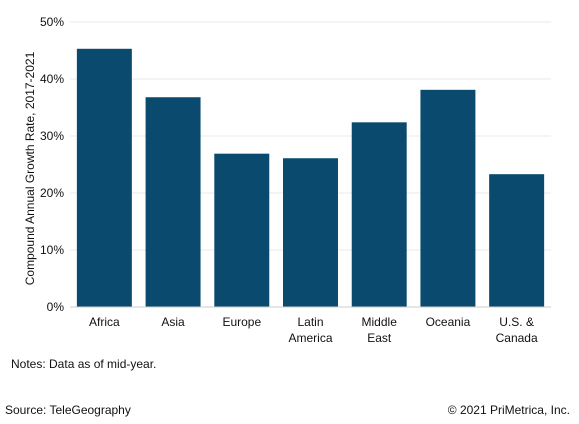 This screenshot has height=424, width=579. Describe the element at coordinates (52, 193) in the screenshot. I see `y-tick-label: 20%` at that location.